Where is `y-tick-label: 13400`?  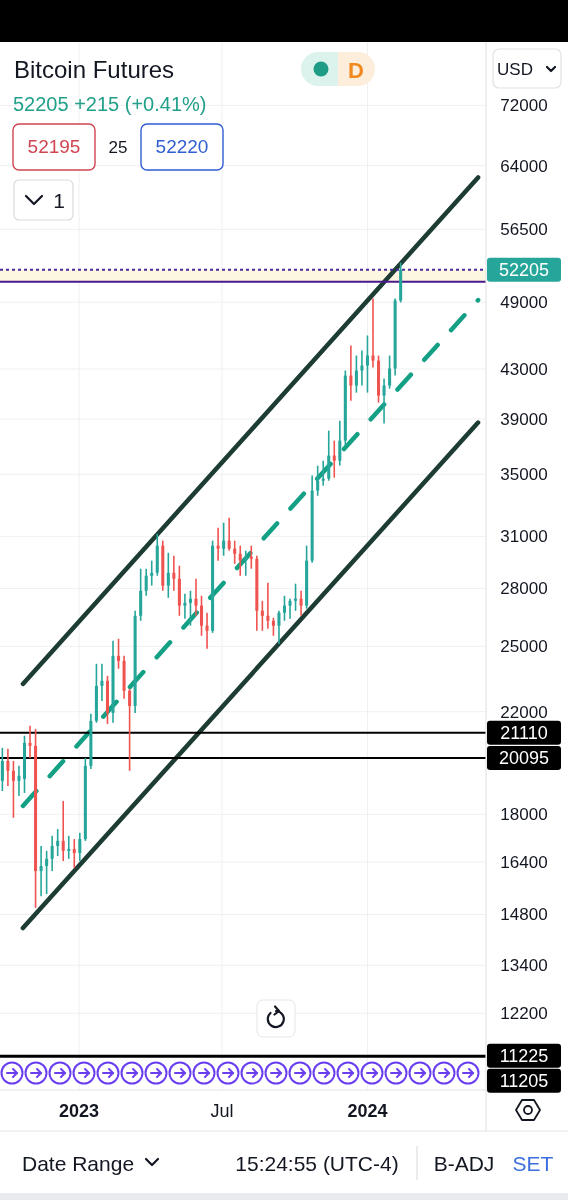 y-tick-label: 13400 is located at coordinates (524, 966).